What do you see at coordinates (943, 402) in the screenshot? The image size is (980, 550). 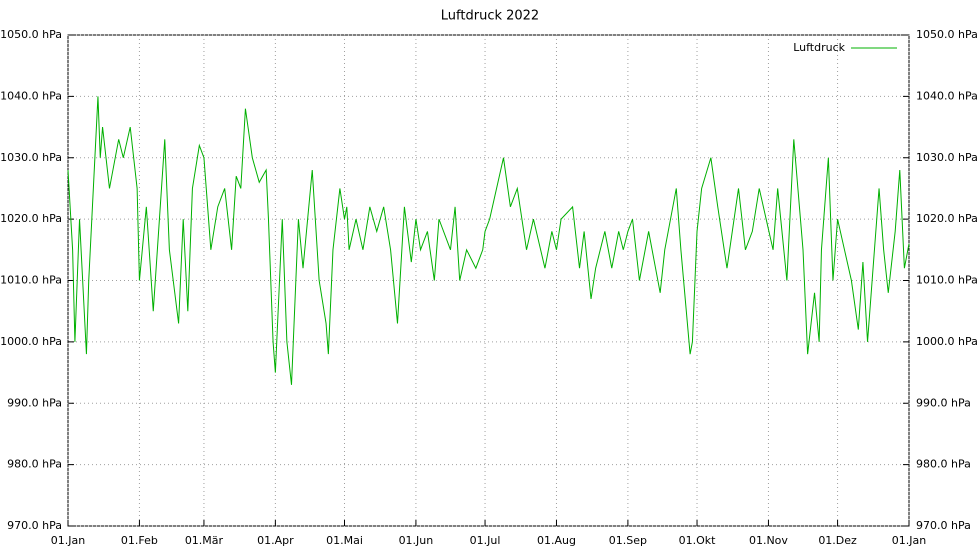 I see `y2-tick-label: 990.0 hPa` at bounding box center [943, 402].